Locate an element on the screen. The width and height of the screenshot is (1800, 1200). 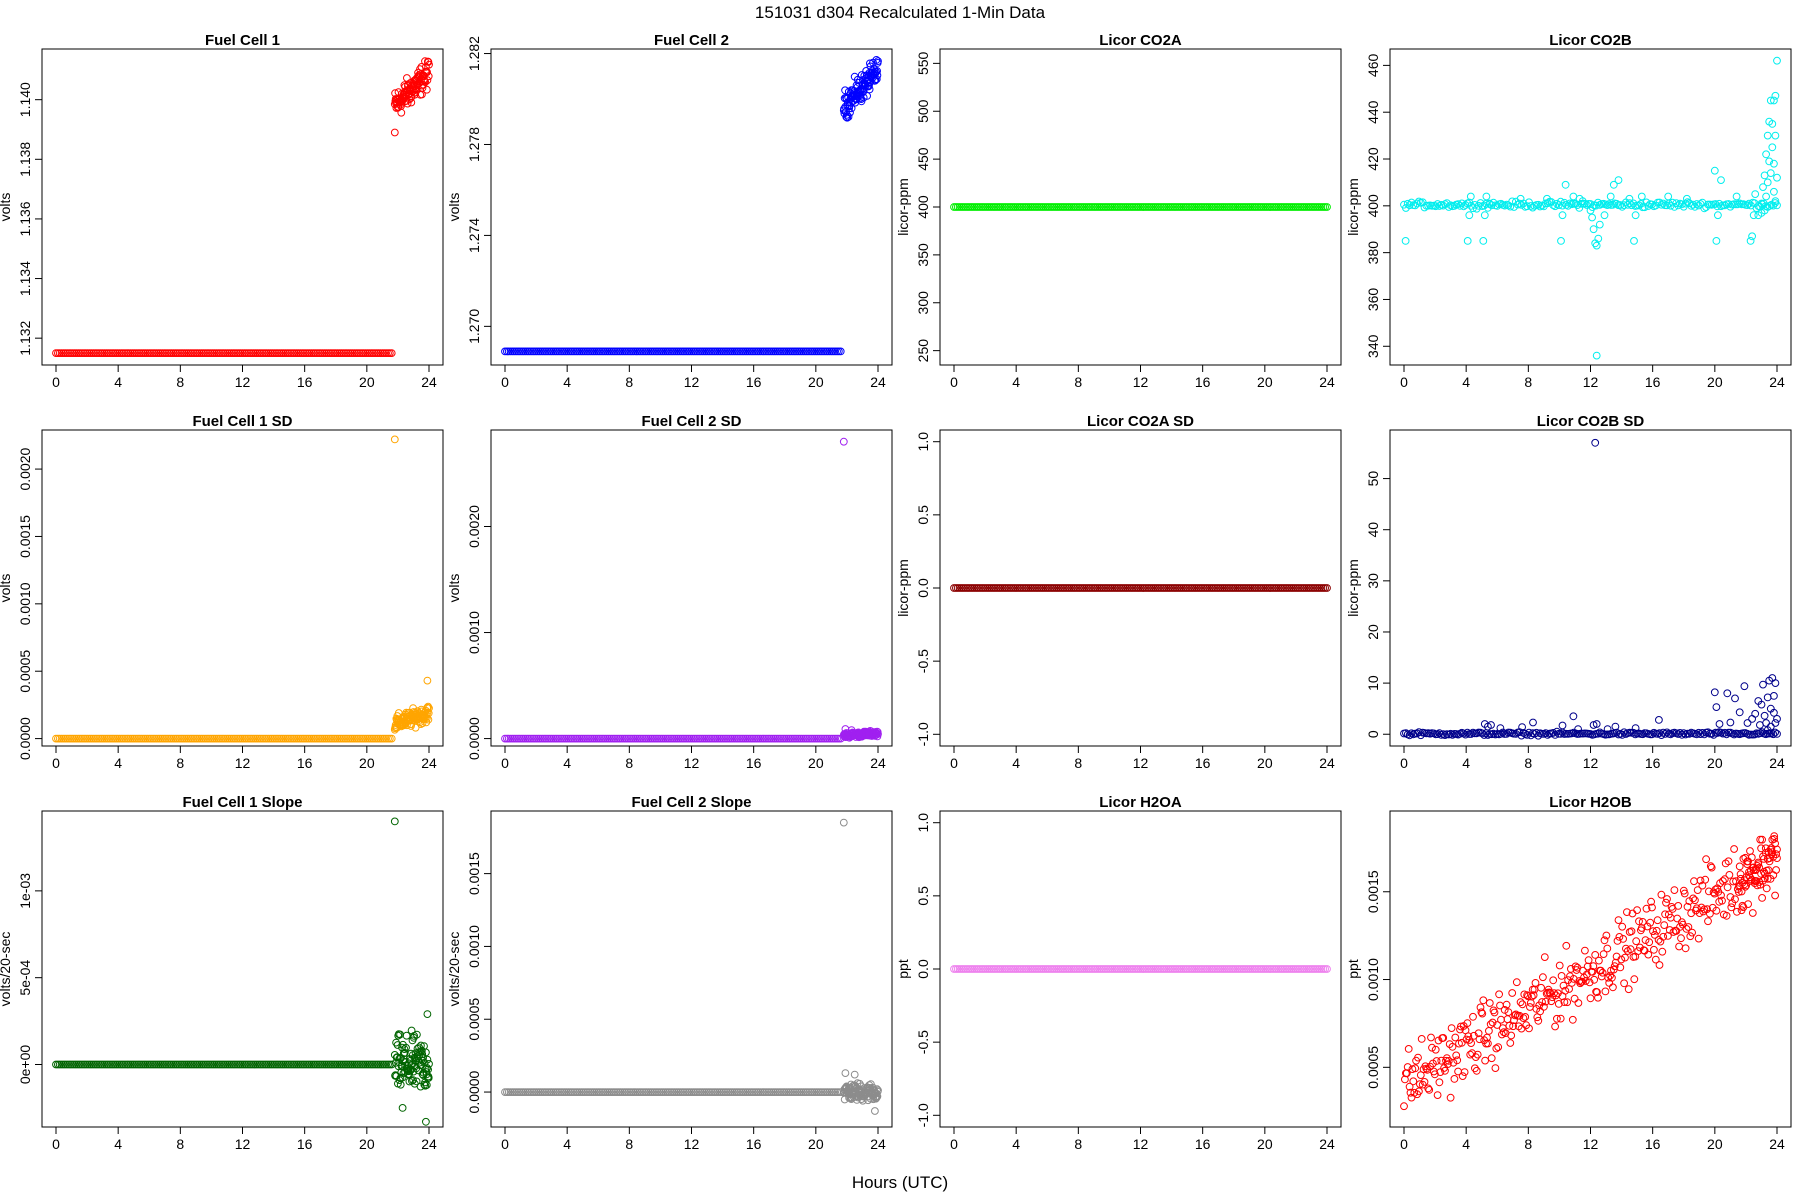
x-tick-label: 16 is located at coordinates (754, 1144).